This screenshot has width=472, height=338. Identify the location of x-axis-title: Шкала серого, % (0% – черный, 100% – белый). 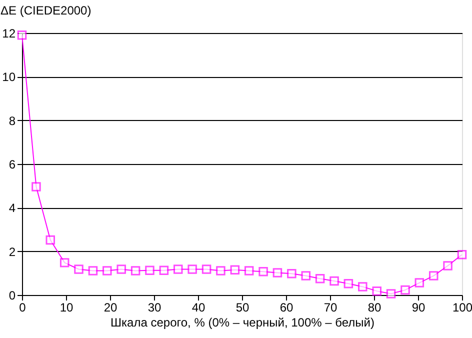
(242, 323).